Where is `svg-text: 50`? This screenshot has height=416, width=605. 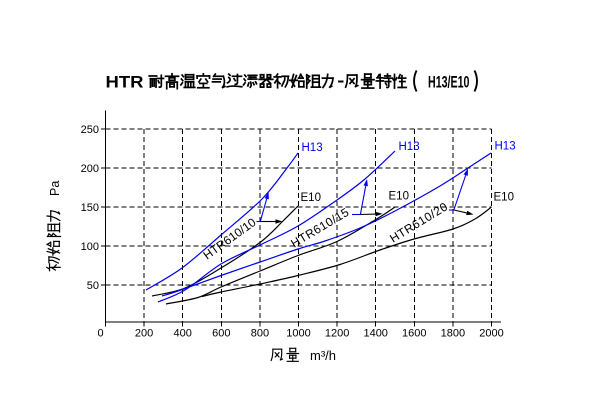 svg-text: 50 is located at coordinates (93, 286).